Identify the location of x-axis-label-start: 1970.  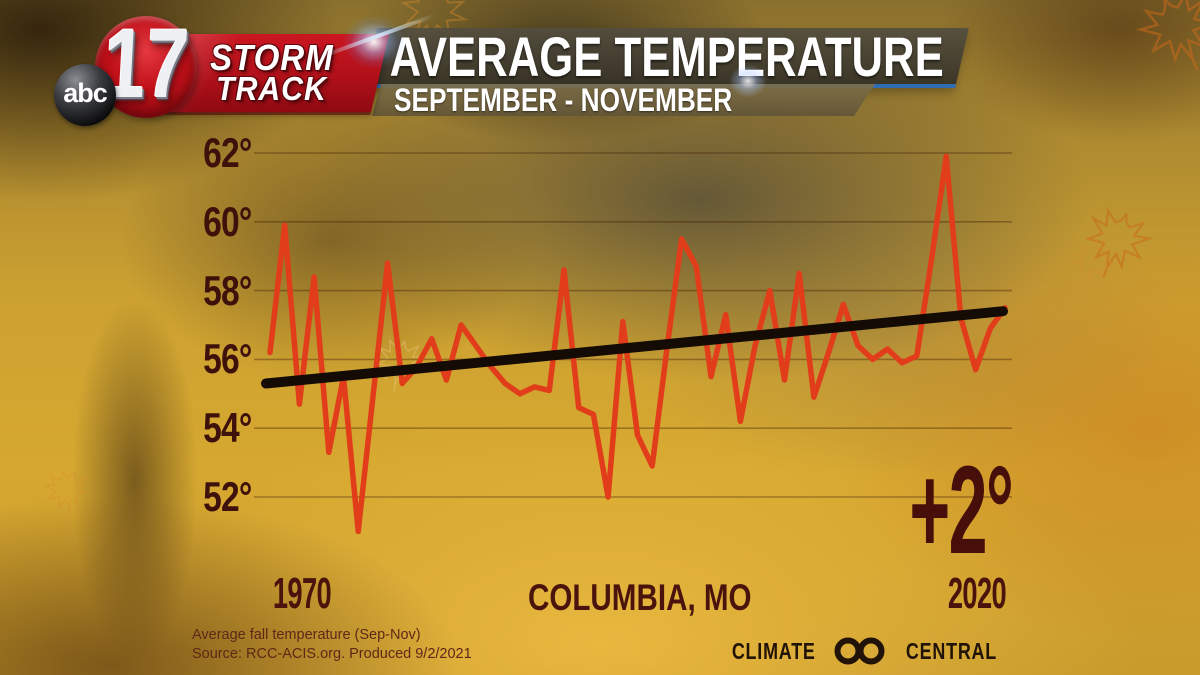
(302, 593).